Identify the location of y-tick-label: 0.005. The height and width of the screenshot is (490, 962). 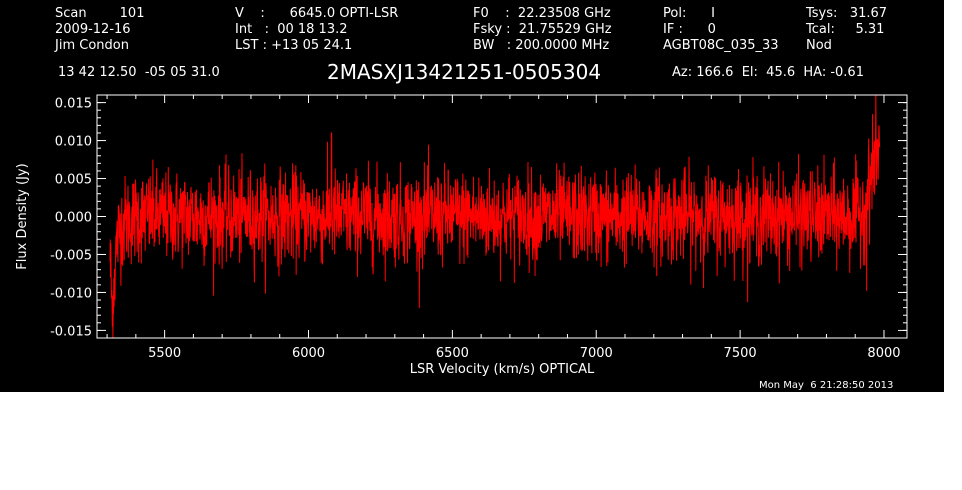
(73, 180).